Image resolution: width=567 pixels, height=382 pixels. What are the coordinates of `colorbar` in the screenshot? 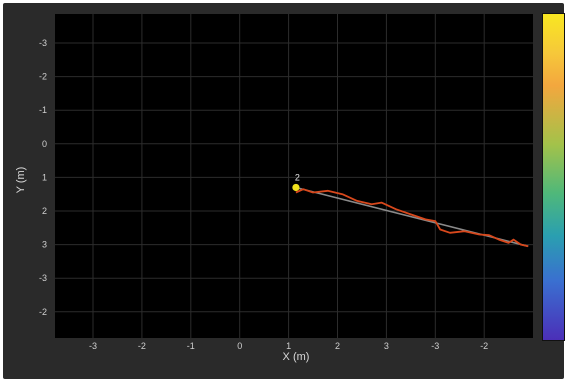 It's located at (553, 177).